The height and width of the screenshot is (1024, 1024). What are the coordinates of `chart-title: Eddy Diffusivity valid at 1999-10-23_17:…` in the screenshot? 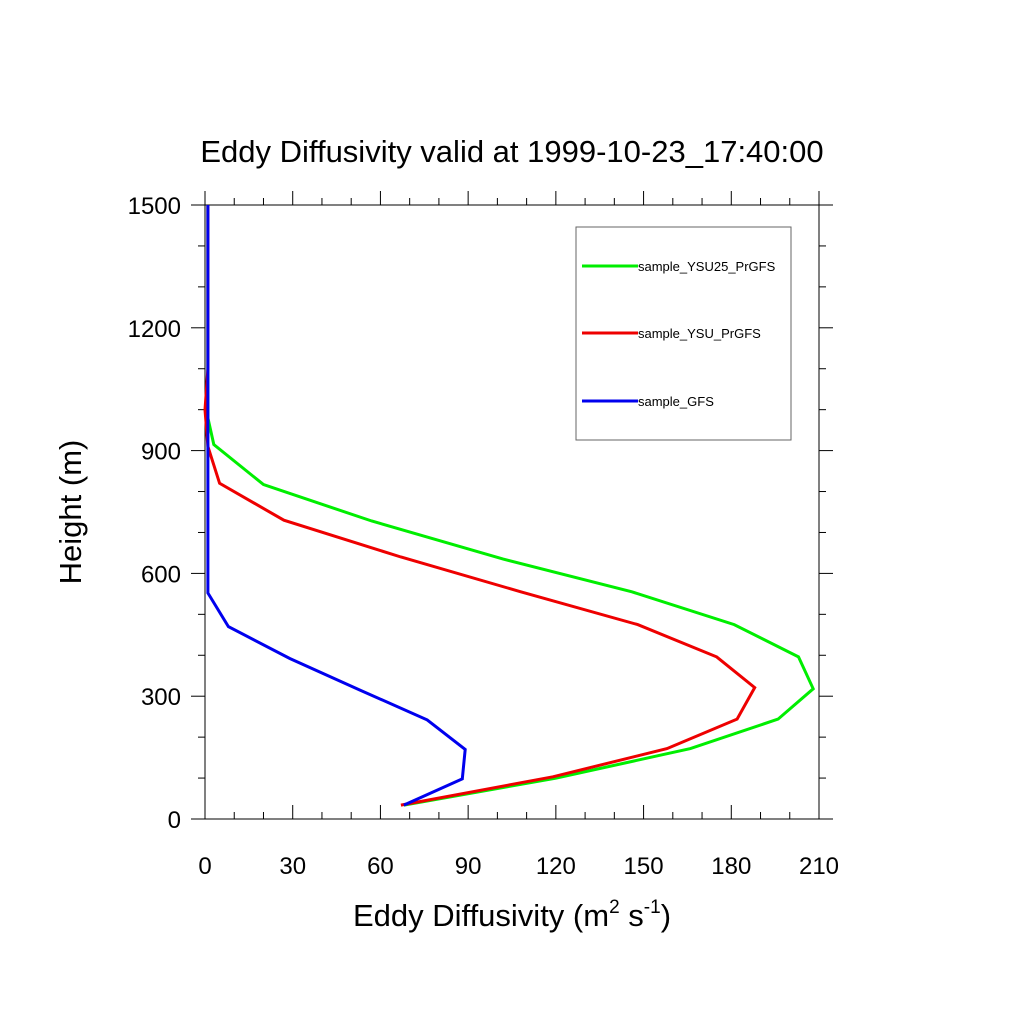 It's located at (511, 151).